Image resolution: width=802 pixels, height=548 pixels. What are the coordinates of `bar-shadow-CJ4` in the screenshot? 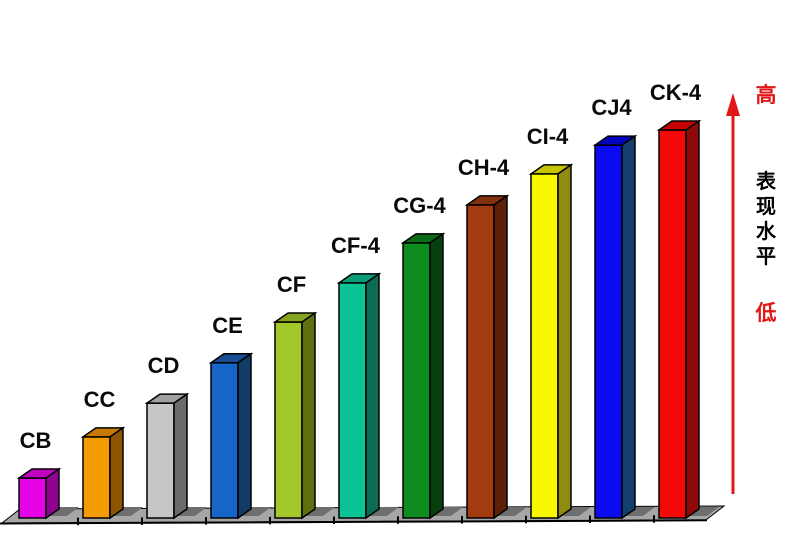 It's located at (638, 511).